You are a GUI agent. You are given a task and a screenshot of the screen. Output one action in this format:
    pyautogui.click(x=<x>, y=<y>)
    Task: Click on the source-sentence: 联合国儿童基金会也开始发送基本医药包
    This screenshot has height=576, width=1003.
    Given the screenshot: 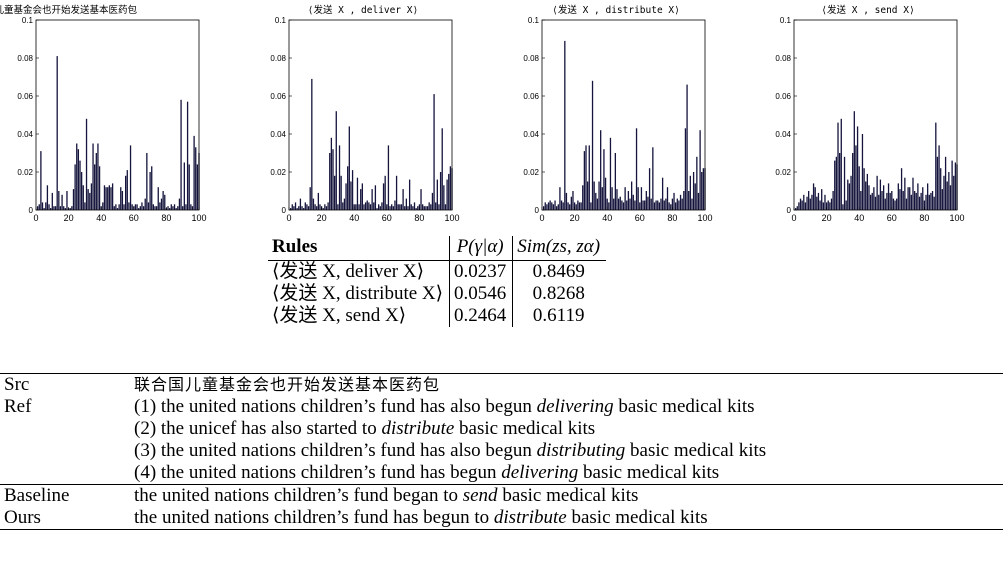 What is the action you would take?
    pyautogui.click(x=287, y=384)
    